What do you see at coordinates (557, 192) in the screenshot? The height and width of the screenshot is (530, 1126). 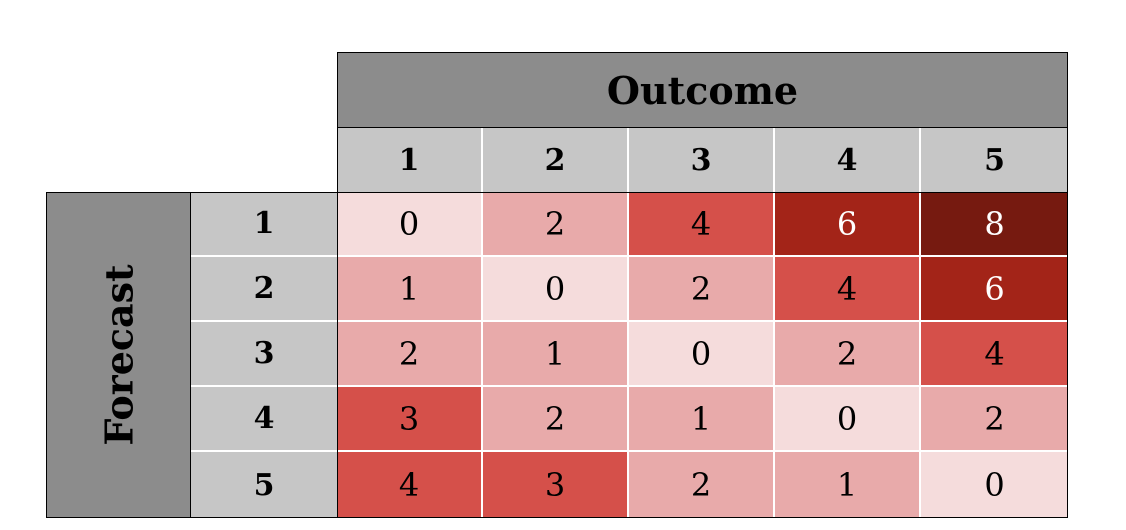 I see `frame-top-line` at bounding box center [557, 192].